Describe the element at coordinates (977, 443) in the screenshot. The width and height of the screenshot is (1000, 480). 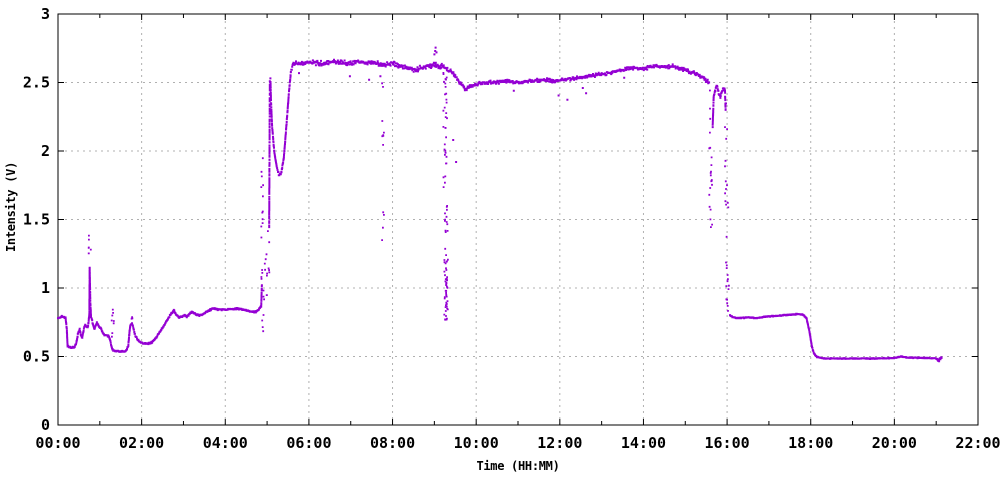
I see `x-tick-label: 22:00` at that location.